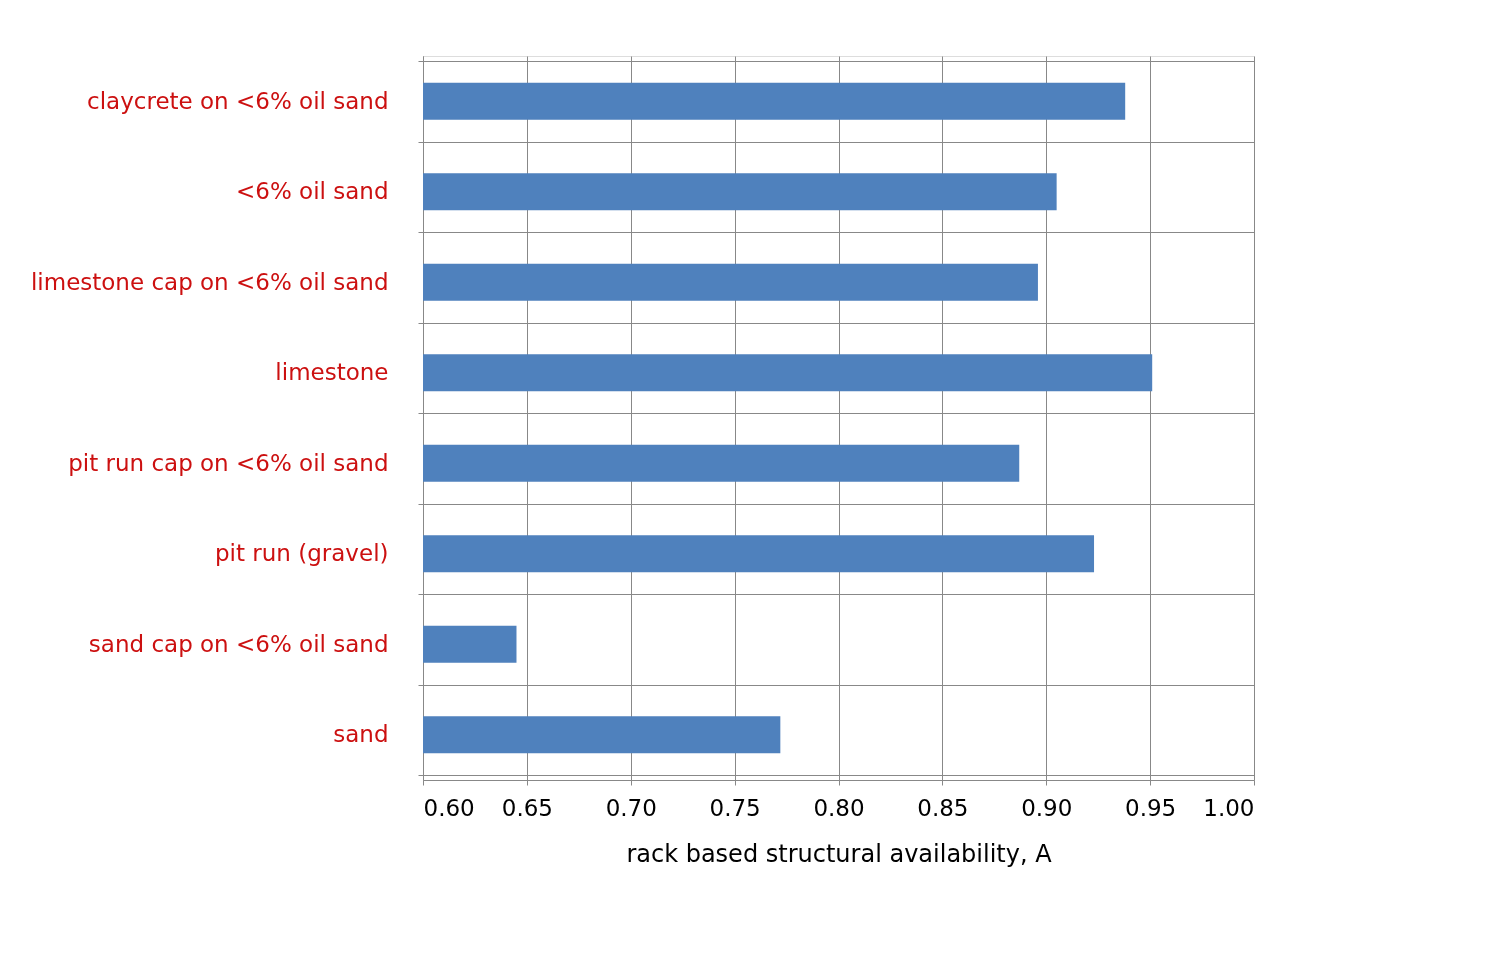 Image resolution: width=1495 pixels, height=960 pixels. I want to click on y-tick-label: limestone cap on <6% oil sand, so click(209, 281).